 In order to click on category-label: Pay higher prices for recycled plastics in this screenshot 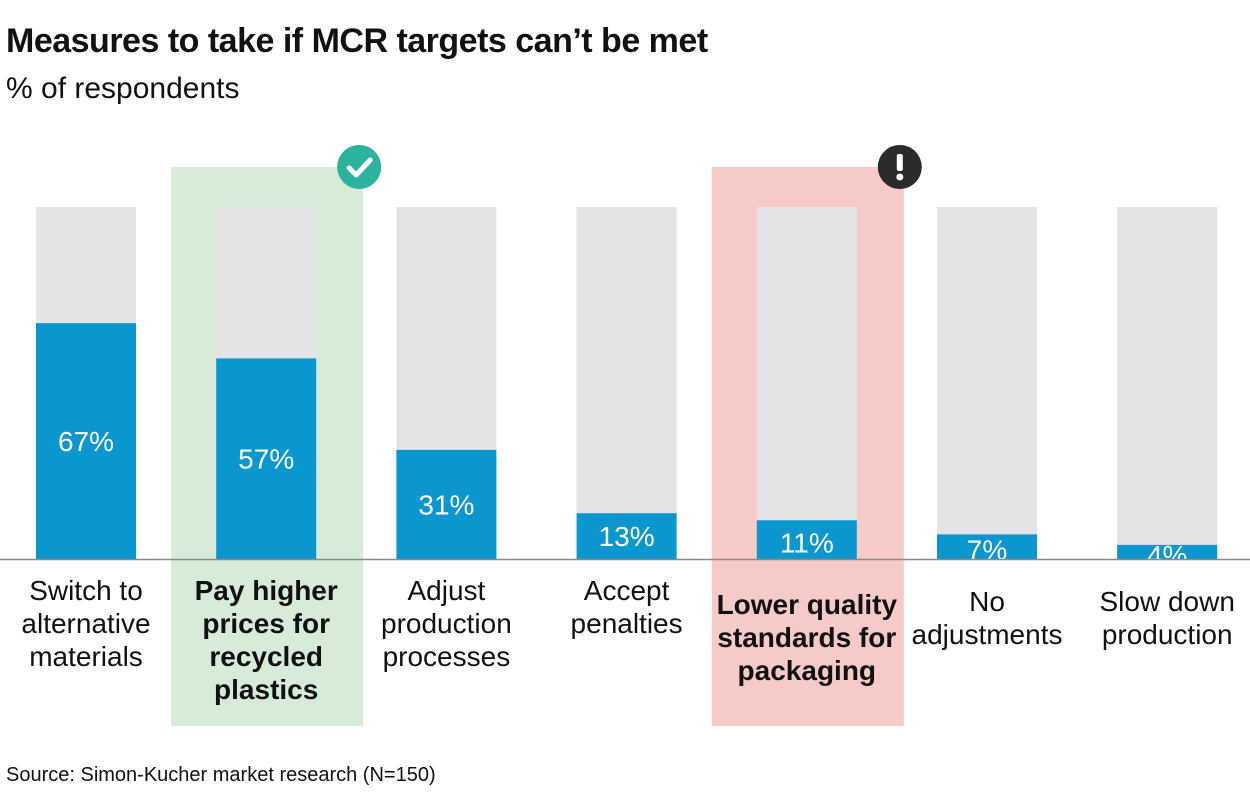, I will do `click(266, 640)`.